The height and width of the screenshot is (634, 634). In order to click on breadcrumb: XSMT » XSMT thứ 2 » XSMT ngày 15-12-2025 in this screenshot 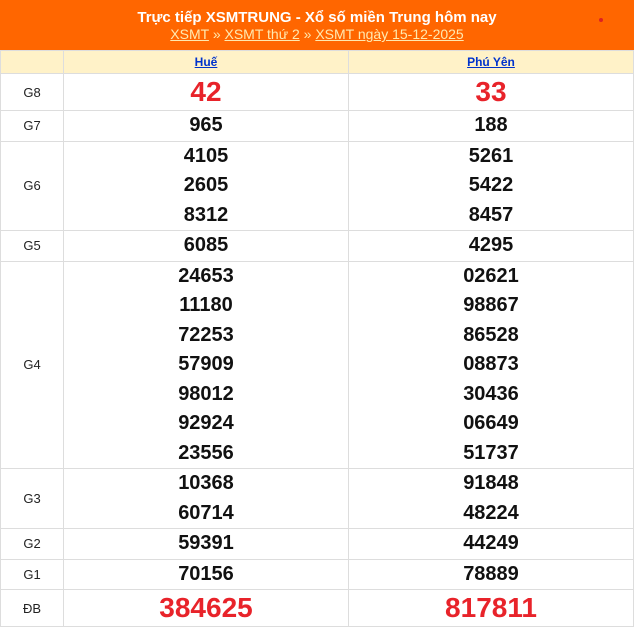, I will do `click(317, 34)`.